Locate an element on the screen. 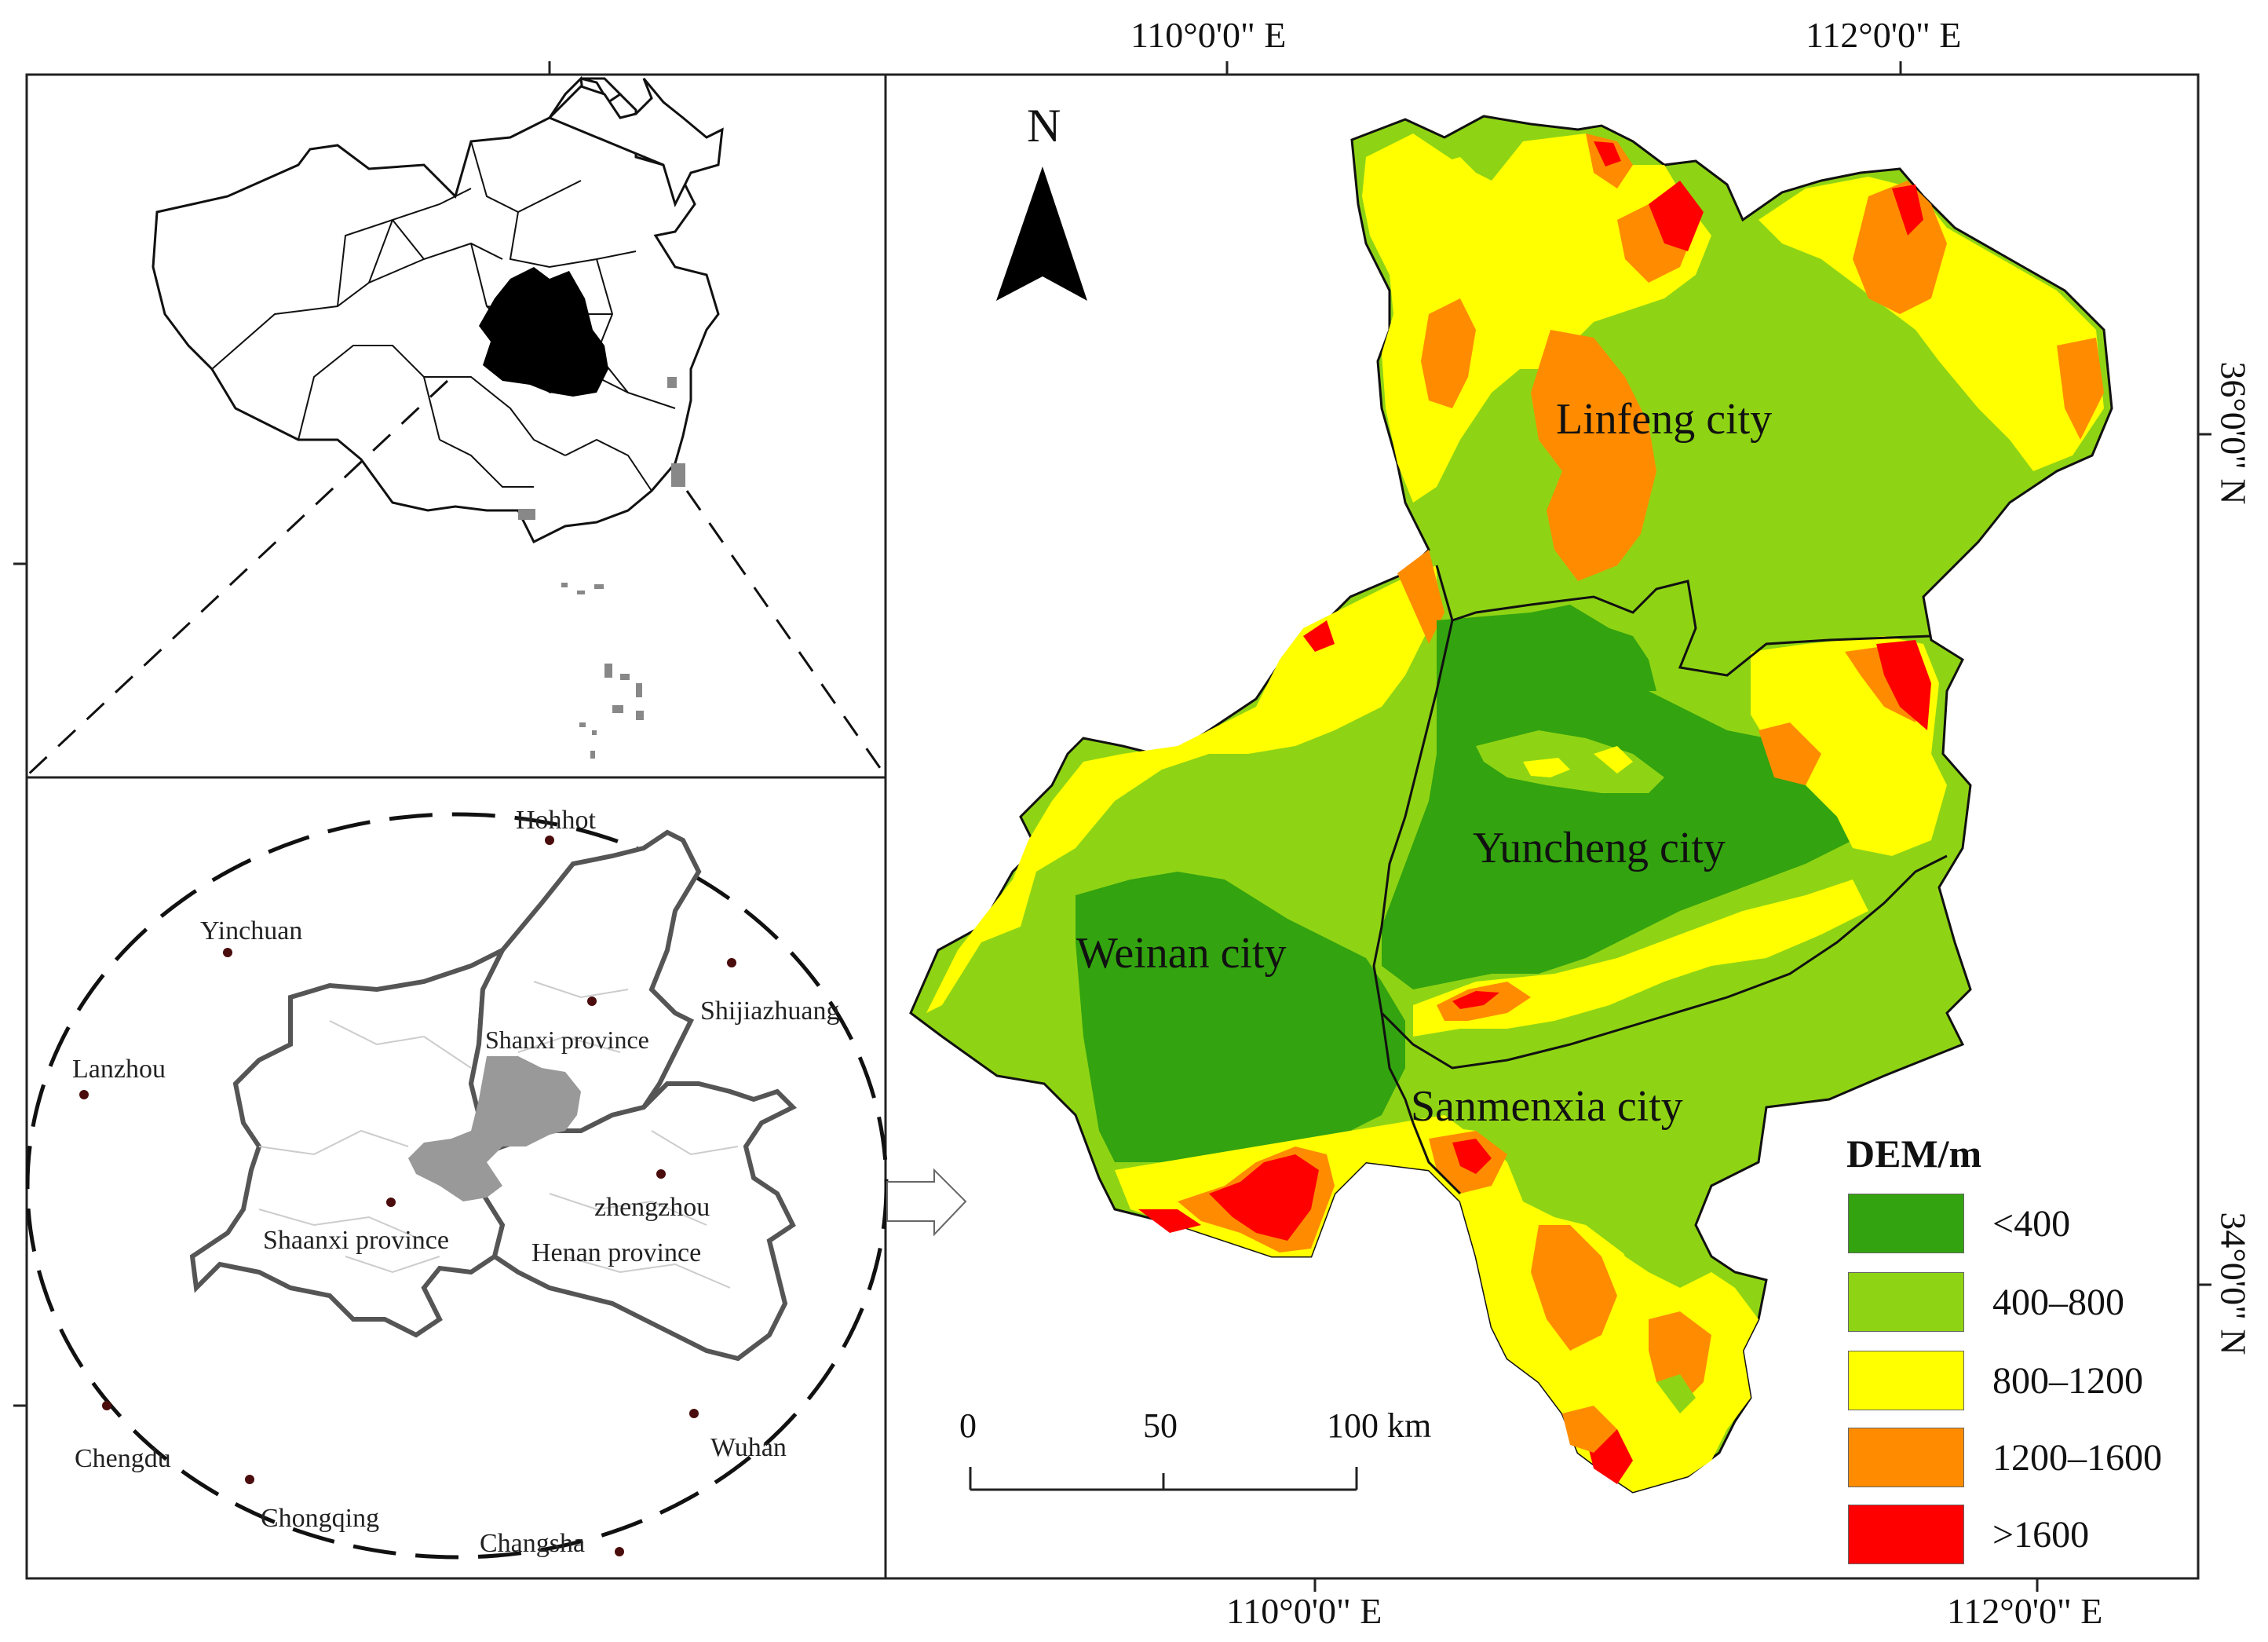 Image resolution: width=2268 pixels, height=1642 pixels. city-label-lanzhou: Lanzhou is located at coordinates (119, 1069).